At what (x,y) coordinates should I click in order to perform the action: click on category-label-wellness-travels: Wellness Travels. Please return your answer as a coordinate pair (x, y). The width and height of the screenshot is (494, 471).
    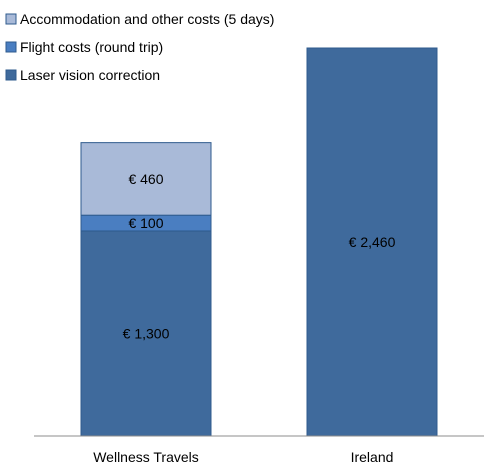
    Looking at the image, I should click on (146, 457).